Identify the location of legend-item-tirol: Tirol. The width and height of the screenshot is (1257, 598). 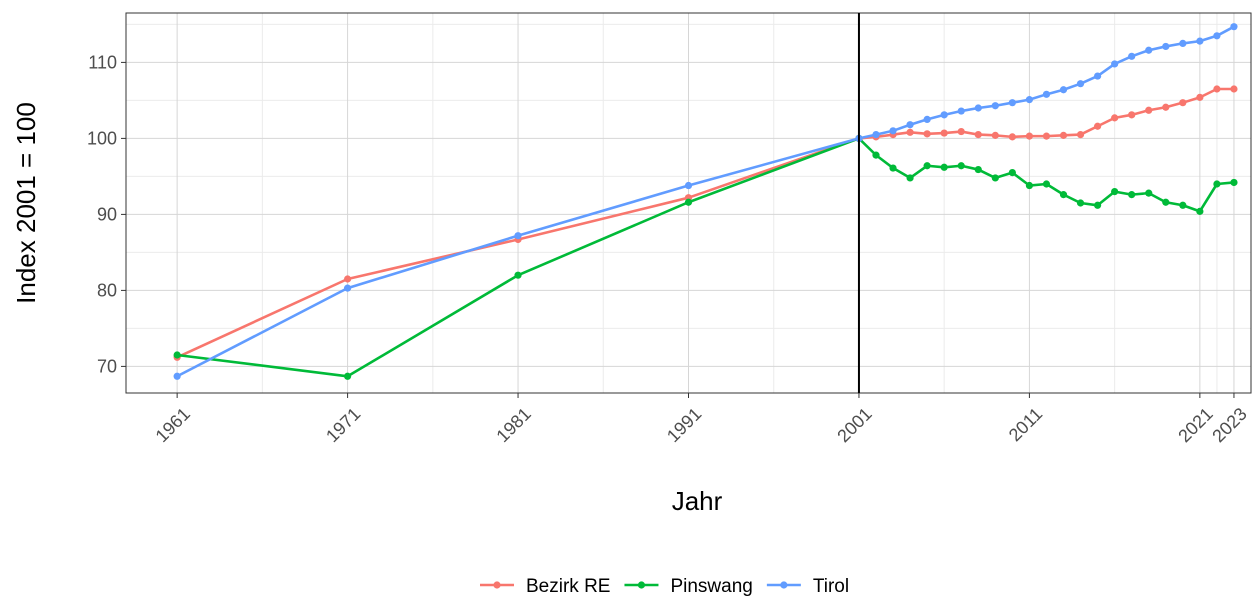
(807, 586).